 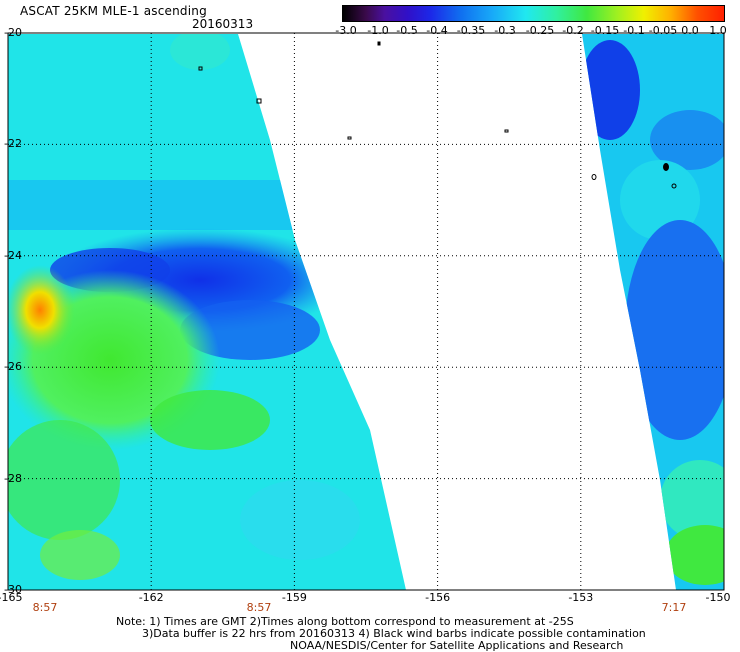 I want to click on colorbar-label: 0.0, so click(x=690, y=30).